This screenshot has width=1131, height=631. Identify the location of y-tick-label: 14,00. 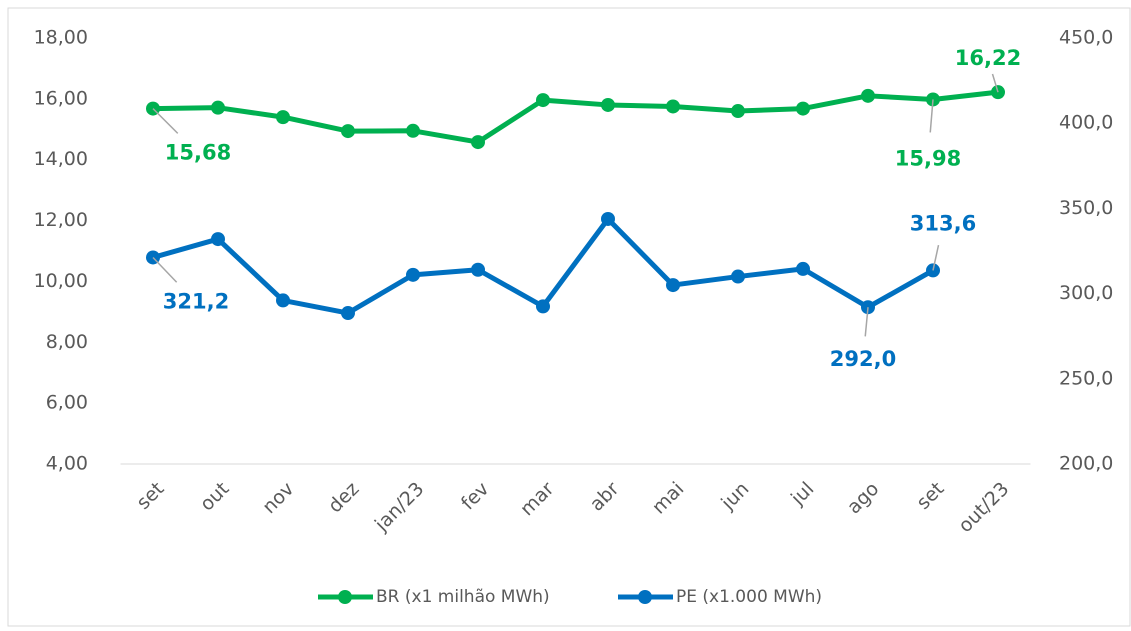
(61, 159).